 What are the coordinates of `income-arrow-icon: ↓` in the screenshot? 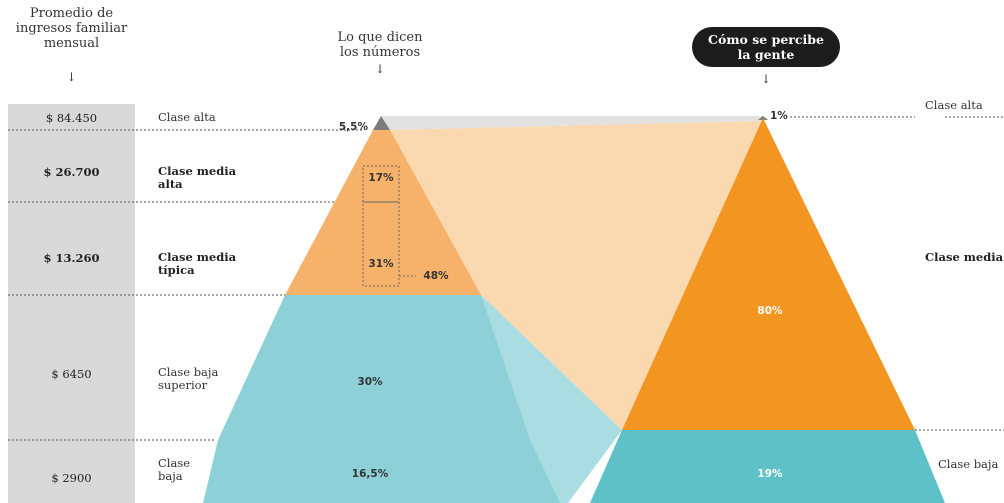 It's located at (71, 77).